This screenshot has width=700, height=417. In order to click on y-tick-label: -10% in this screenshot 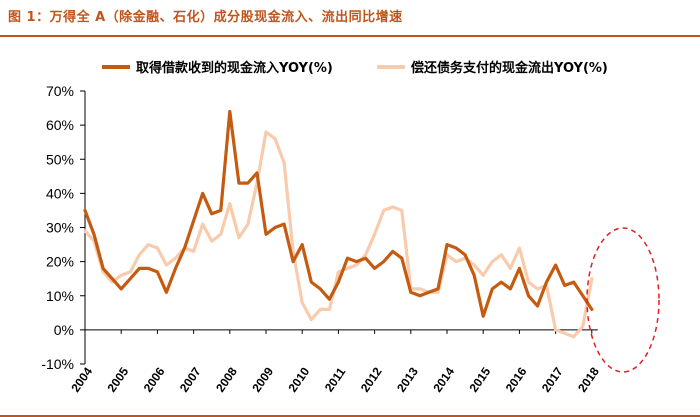, I will do `click(57, 364)`.